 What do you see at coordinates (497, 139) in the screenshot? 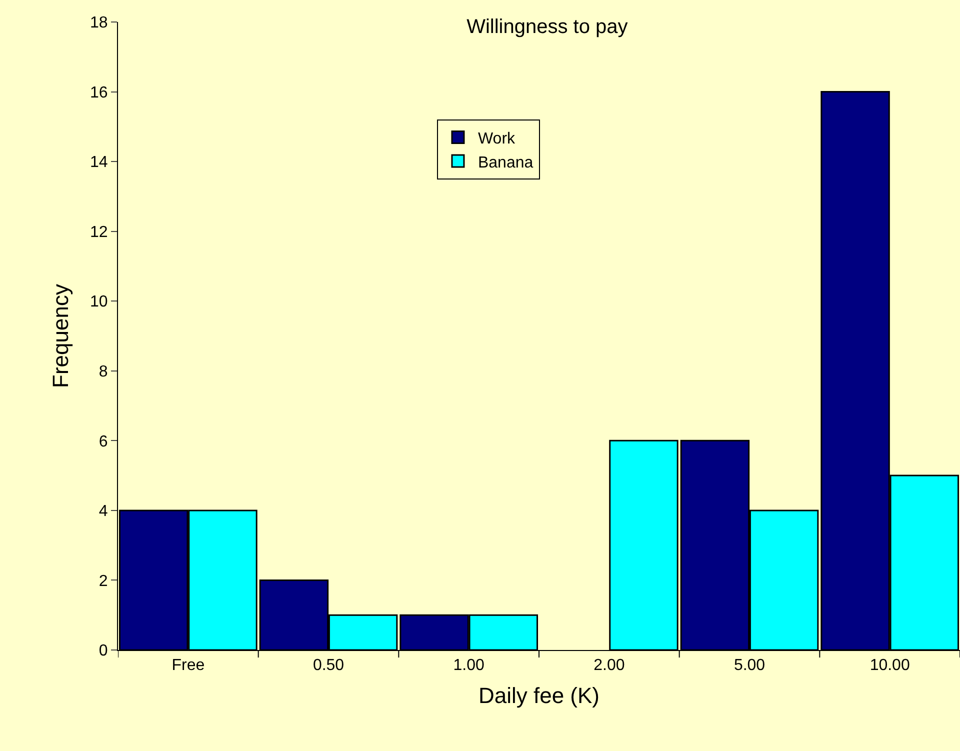
I see `legend-label: Work` at bounding box center [497, 139].